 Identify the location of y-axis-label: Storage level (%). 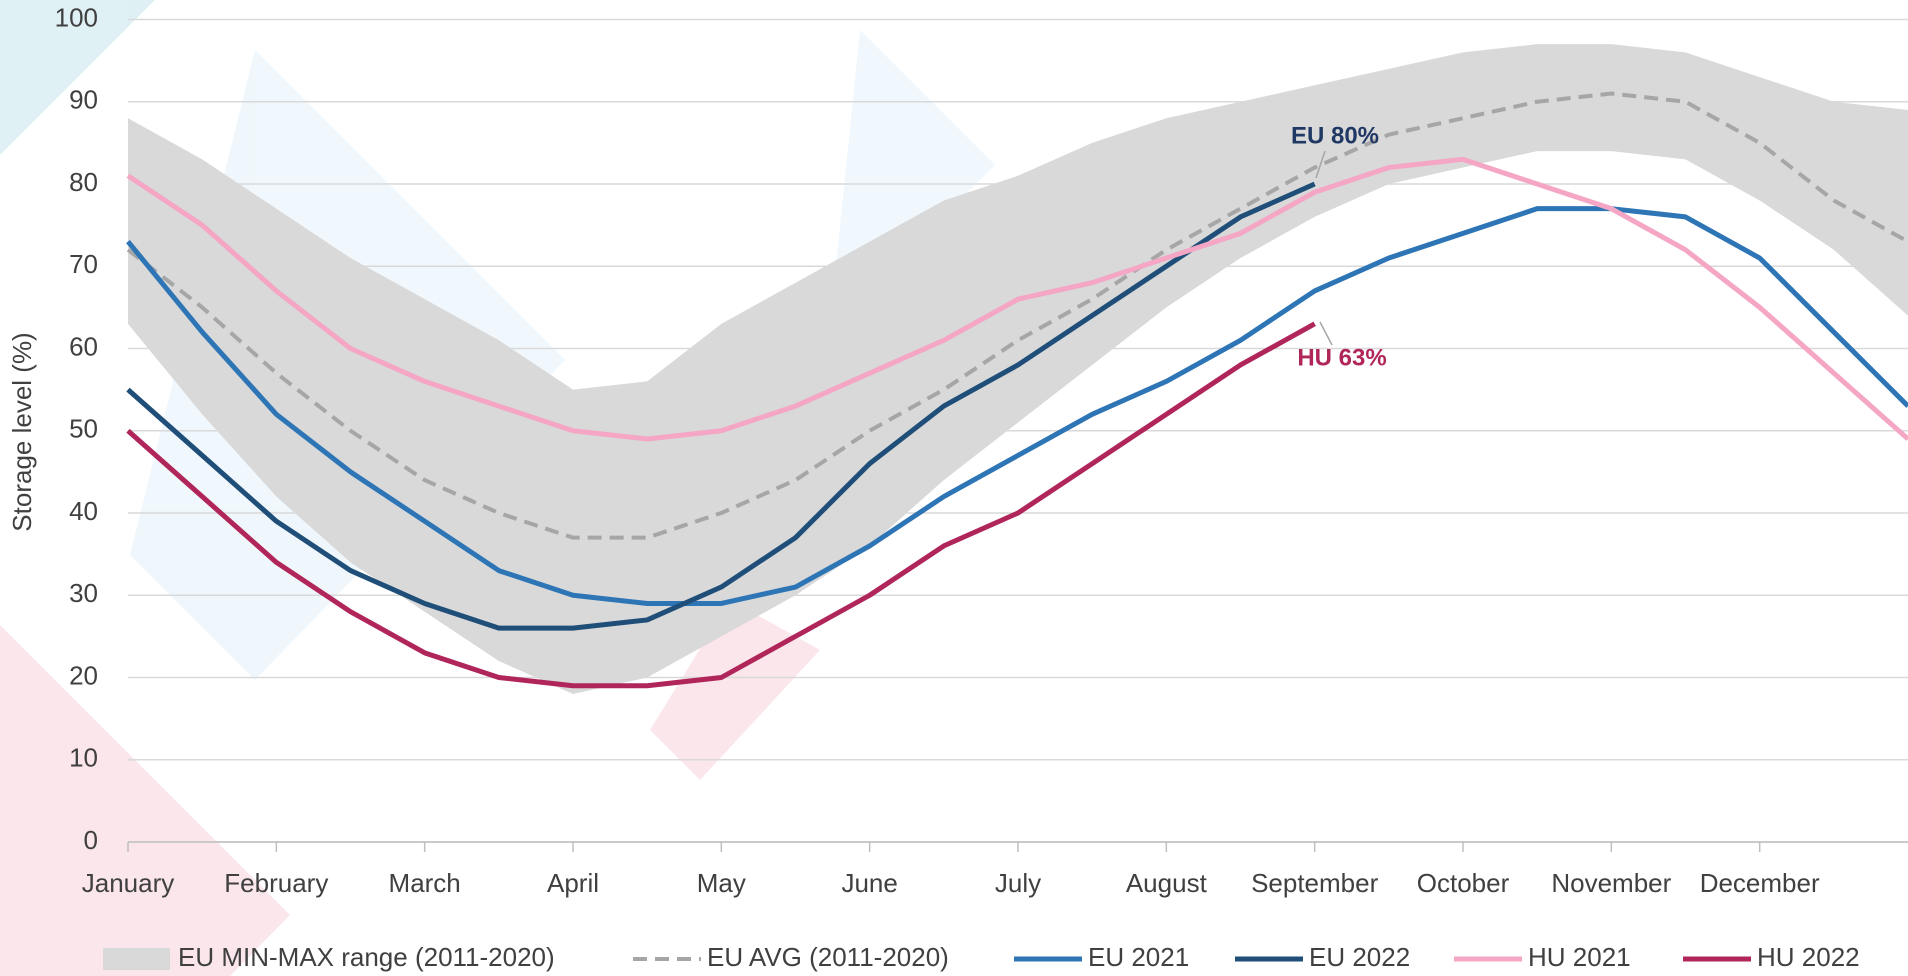
(22, 431).